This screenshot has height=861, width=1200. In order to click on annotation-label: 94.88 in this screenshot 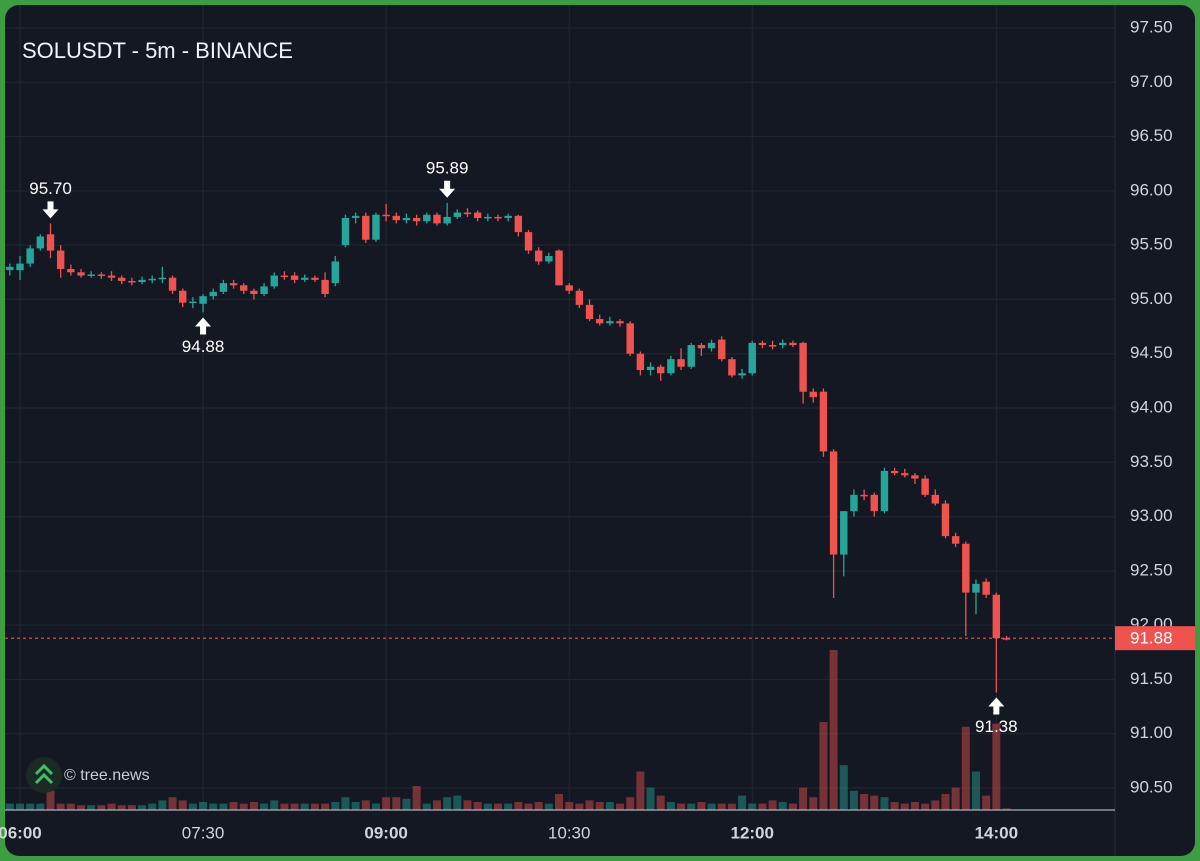, I will do `click(203, 346)`.